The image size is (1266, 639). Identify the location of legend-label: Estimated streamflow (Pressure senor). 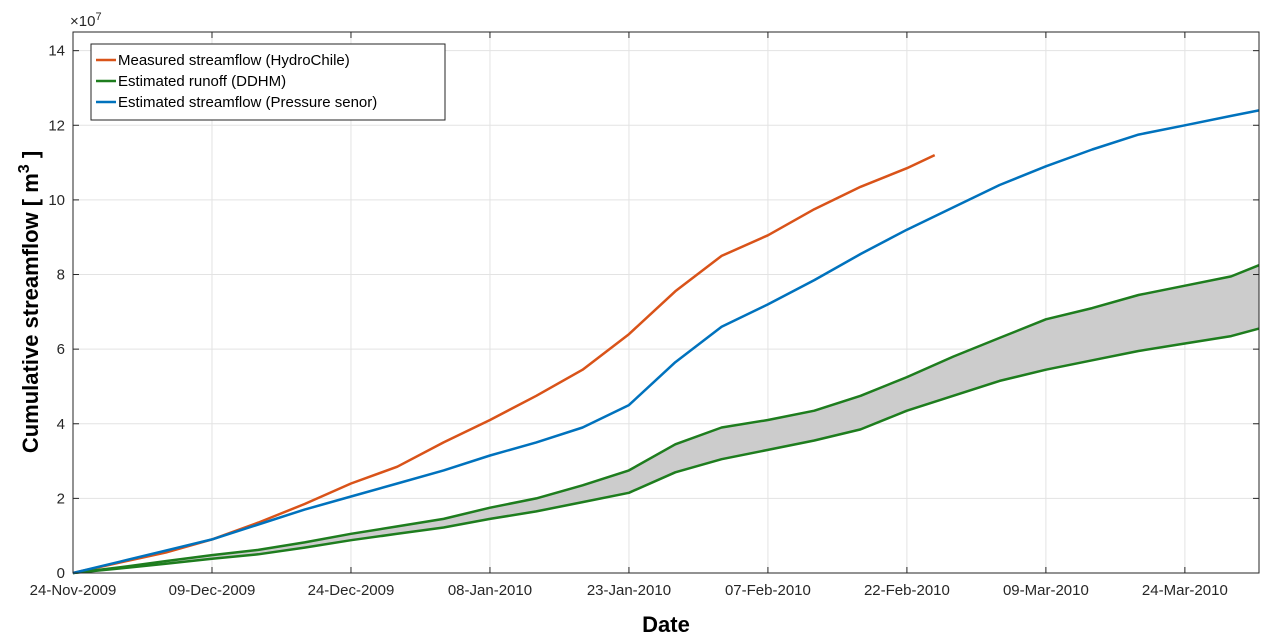
(247, 102).